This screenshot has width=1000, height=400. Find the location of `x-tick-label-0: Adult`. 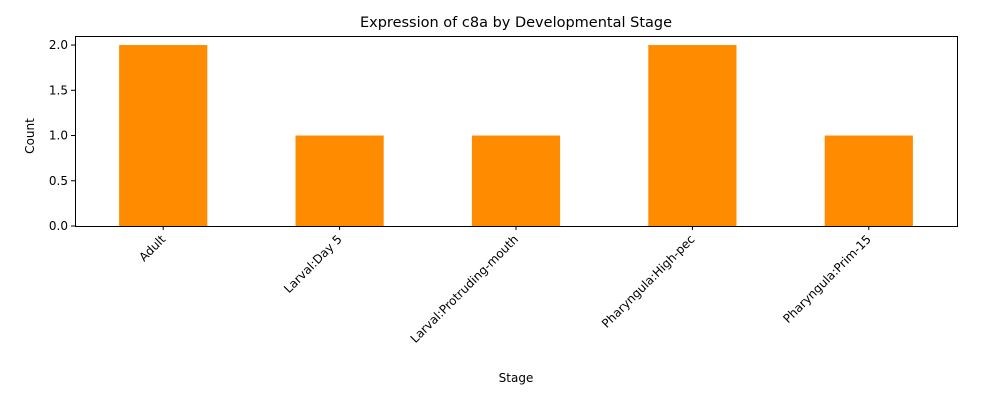

x-tick-label-0: Adult is located at coordinates (152, 248).